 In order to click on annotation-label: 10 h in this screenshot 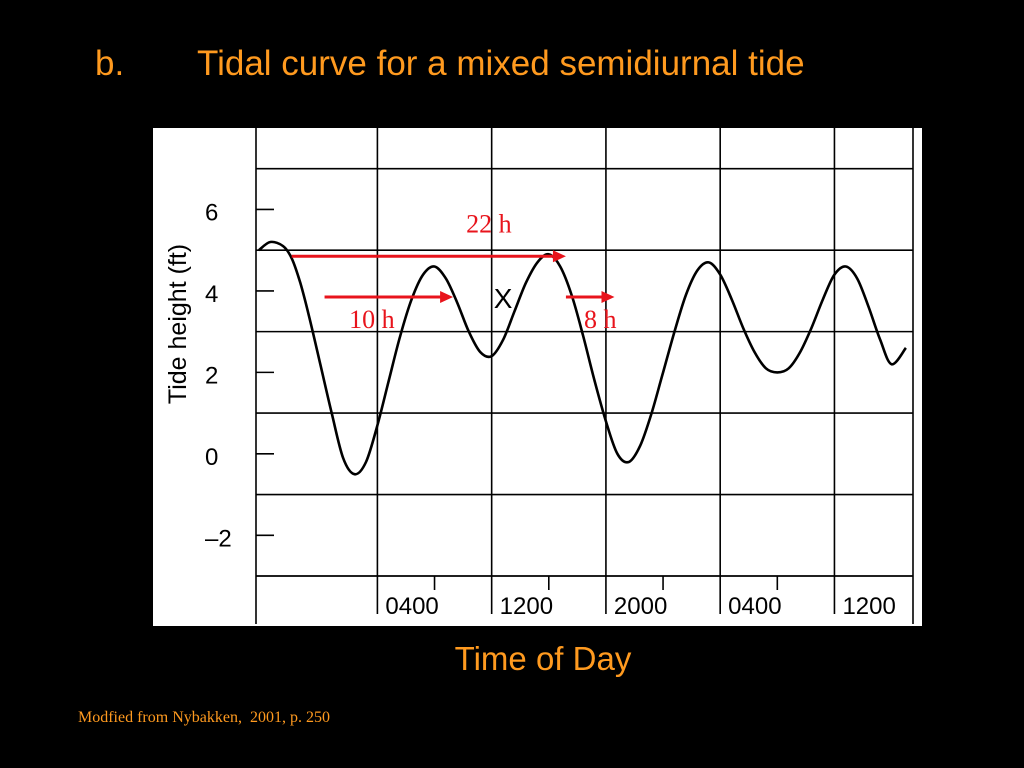, I will do `click(372, 319)`.